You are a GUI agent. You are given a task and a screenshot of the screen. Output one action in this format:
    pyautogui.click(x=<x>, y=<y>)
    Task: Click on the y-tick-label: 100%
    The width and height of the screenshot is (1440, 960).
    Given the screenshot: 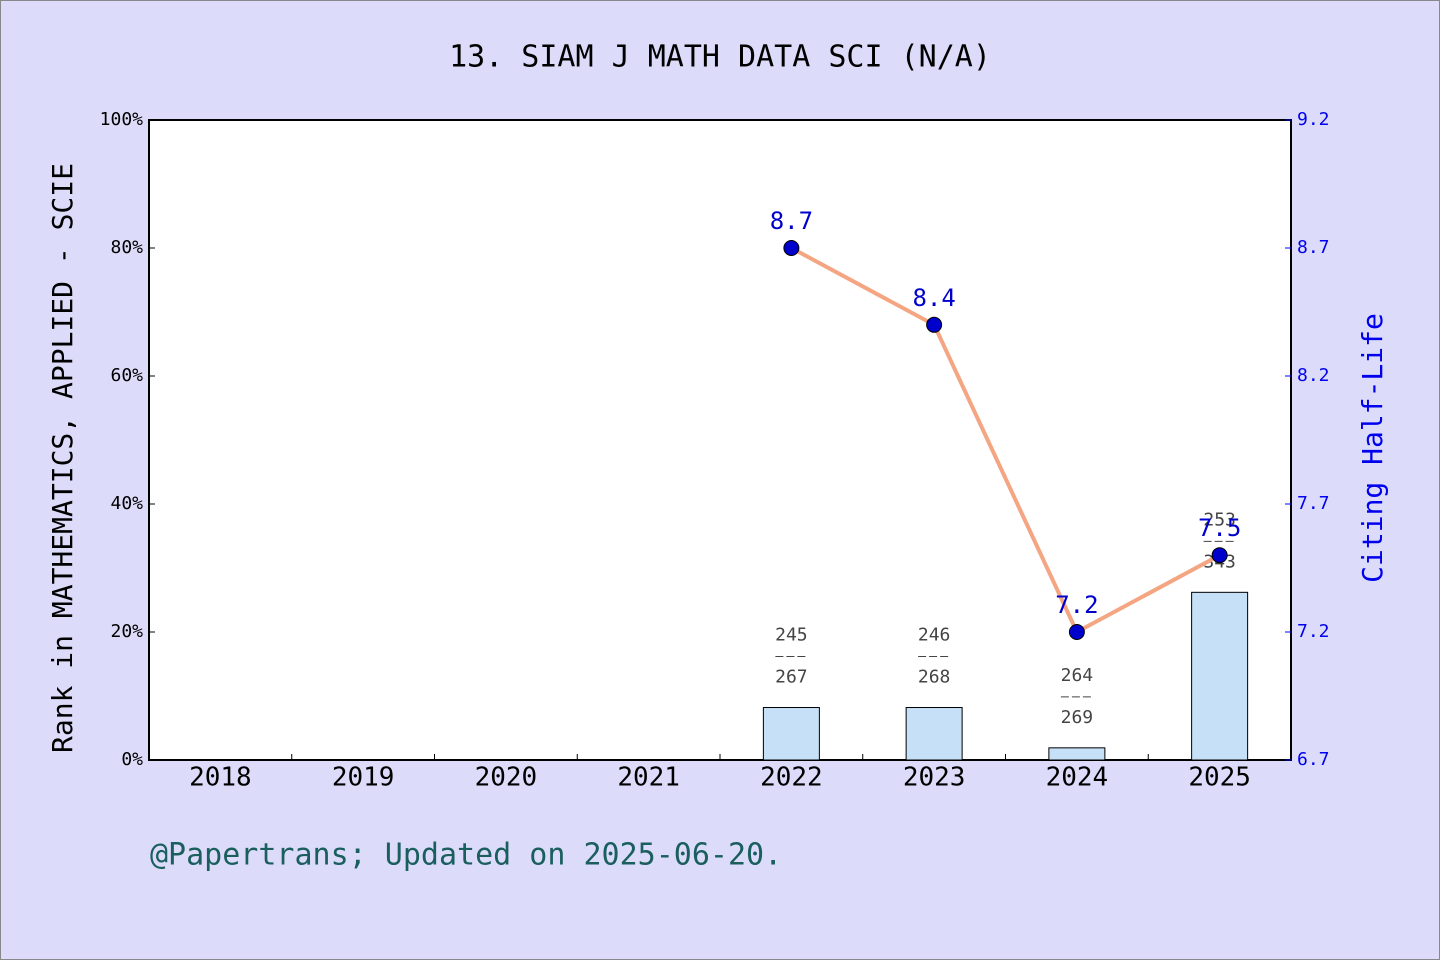 What is the action you would take?
    pyautogui.click(x=122, y=119)
    